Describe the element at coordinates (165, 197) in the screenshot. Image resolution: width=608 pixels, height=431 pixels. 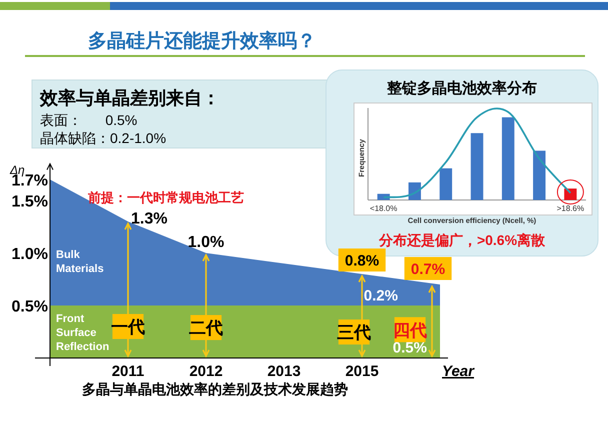
I see `annotation: 前提：一代时常规电池工艺` at that location.